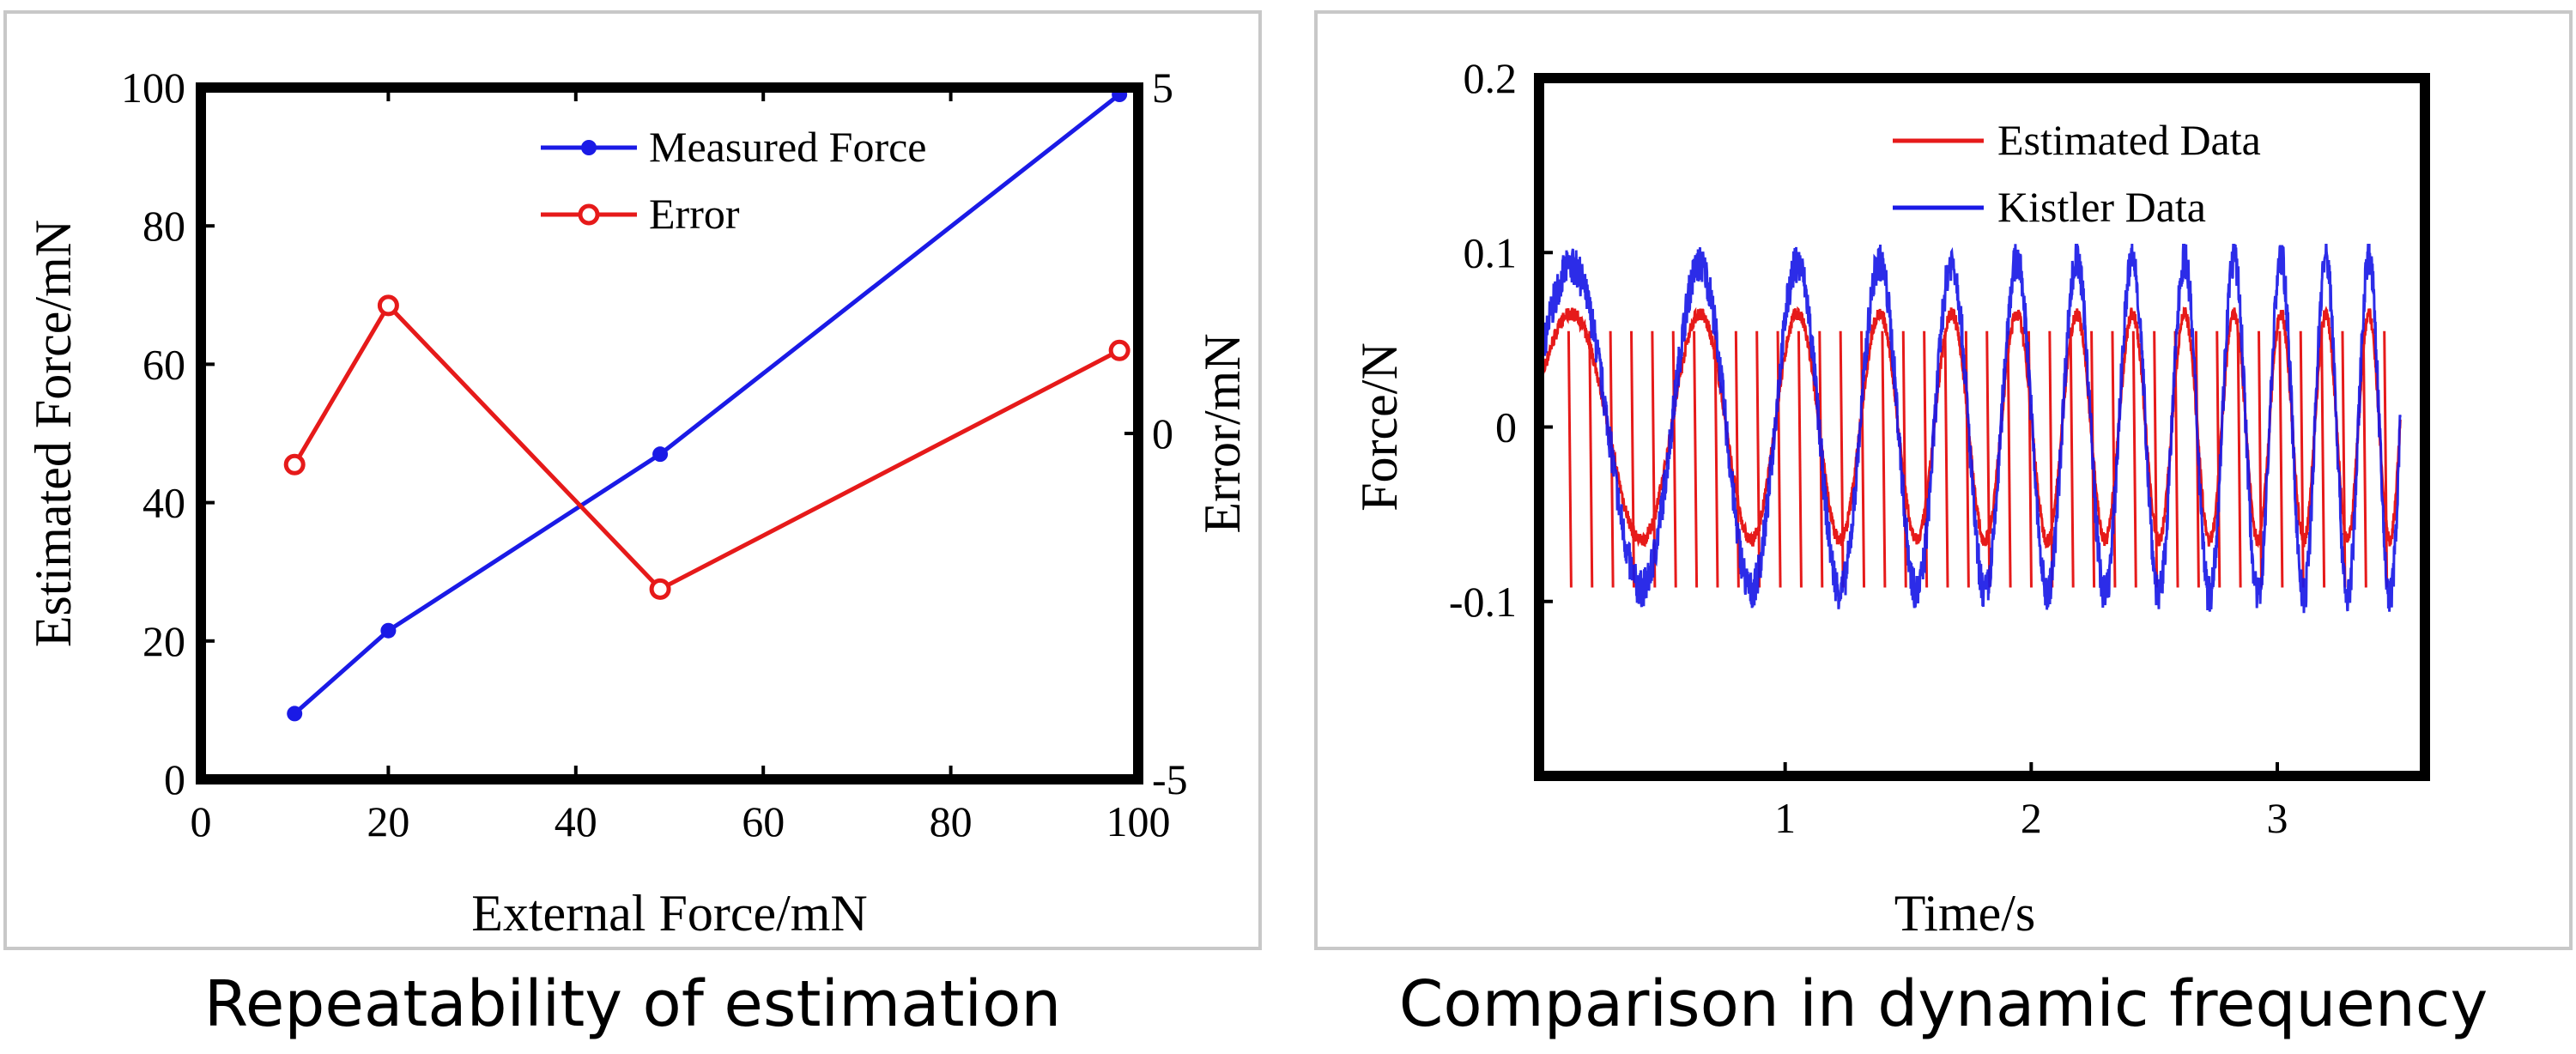  I want to click on y-tick-label: -0.1, so click(1483, 602).